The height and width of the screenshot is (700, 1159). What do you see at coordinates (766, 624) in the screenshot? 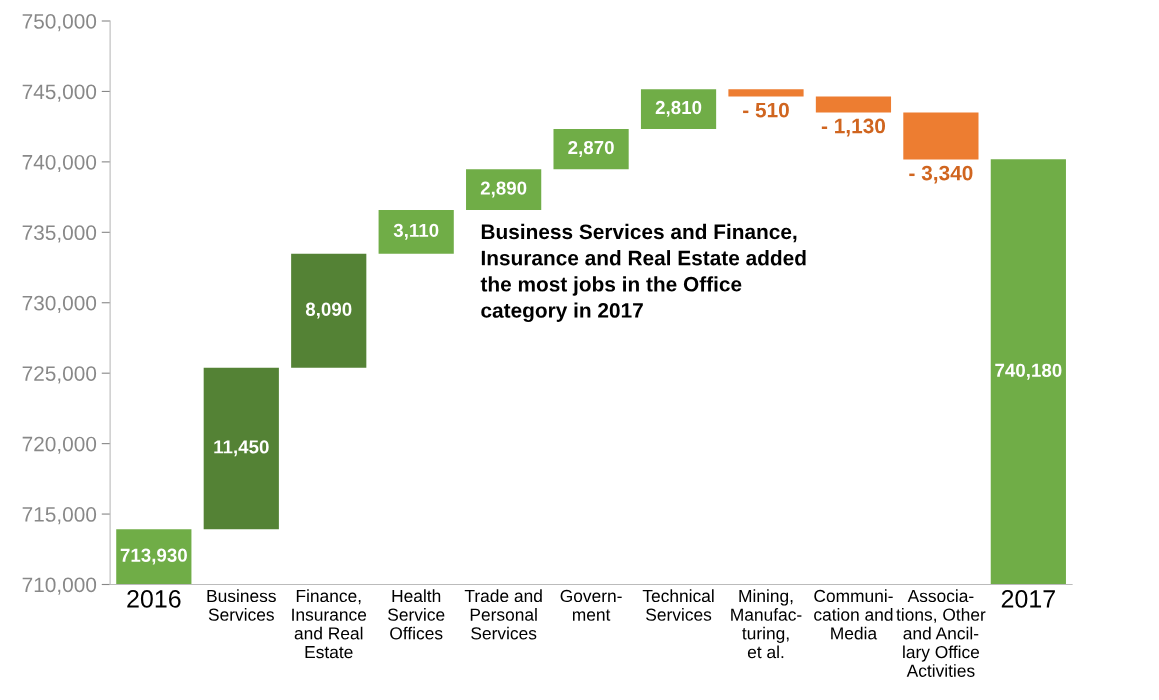
I see `x-tick-label: Mining, Manufac- turing, et al.` at bounding box center [766, 624].